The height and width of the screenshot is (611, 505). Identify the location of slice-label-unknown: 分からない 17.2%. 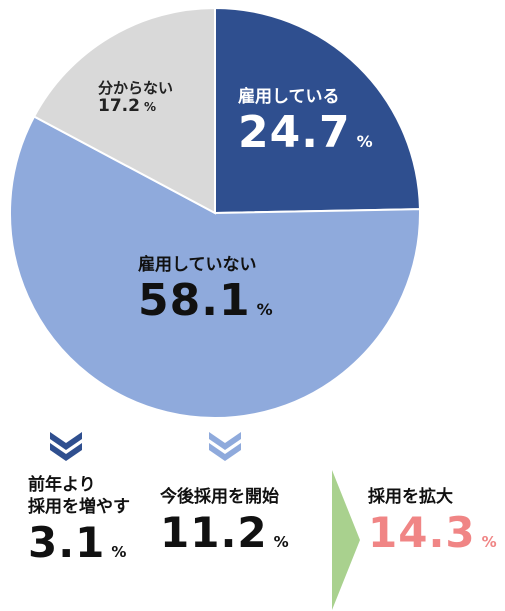
(136, 98).